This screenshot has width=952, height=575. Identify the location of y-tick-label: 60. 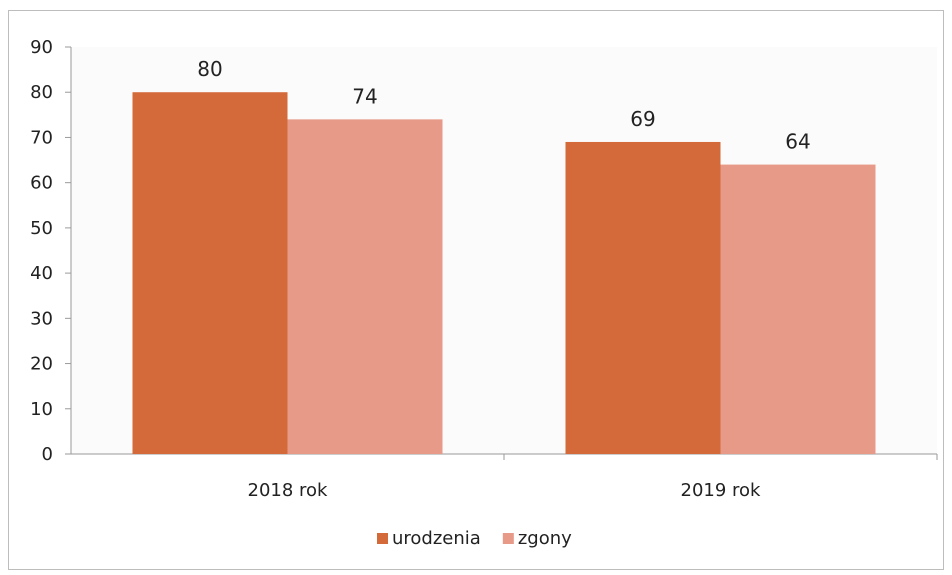
(41, 183).